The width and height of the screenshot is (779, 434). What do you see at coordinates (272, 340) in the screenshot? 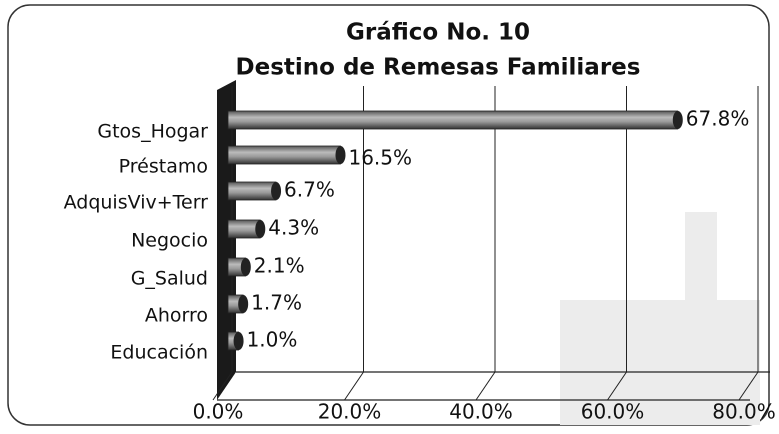
I see `value-label: 1.0%` at bounding box center [272, 340].